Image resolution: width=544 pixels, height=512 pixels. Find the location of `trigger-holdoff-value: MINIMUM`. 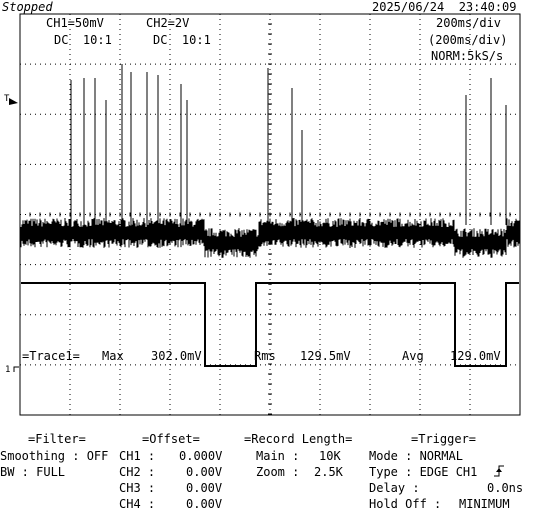

trigger-holdoff-value: MINIMUM is located at coordinates (484, 504).